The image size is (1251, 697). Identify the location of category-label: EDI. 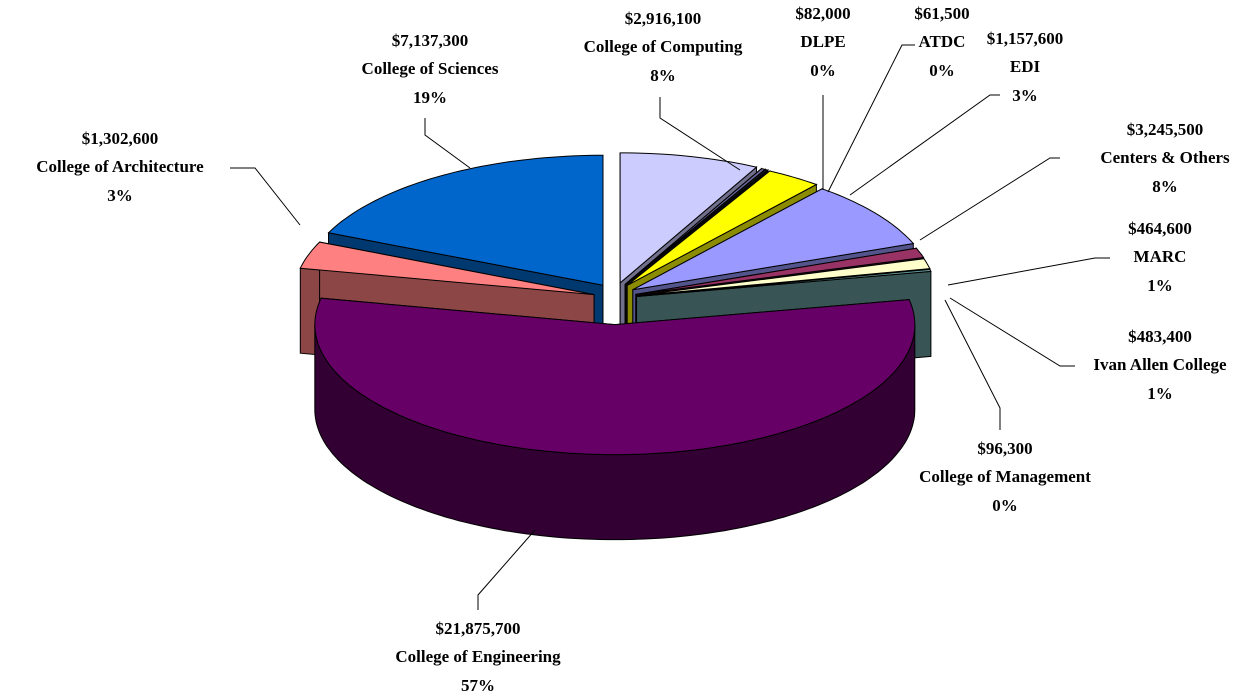
(1025, 66).